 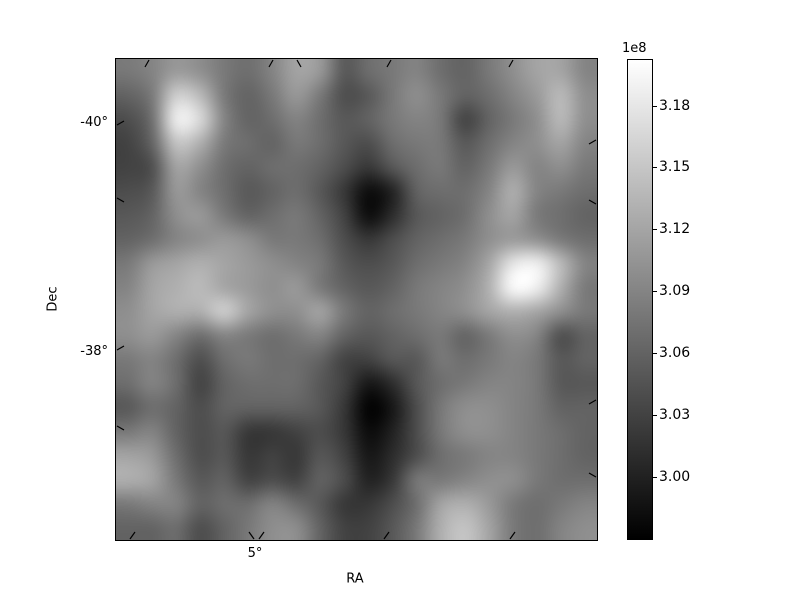 What do you see at coordinates (675, 229) in the screenshot?
I see `colorbar-tick-label: 3.12` at bounding box center [675, 229].